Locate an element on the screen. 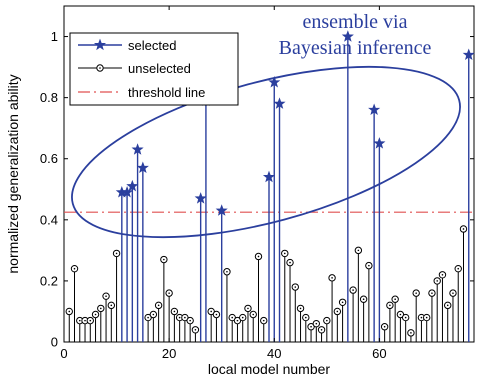 The image size is (483, 380). y-tick-label: 0.8 is located at coordinates (49, 97).